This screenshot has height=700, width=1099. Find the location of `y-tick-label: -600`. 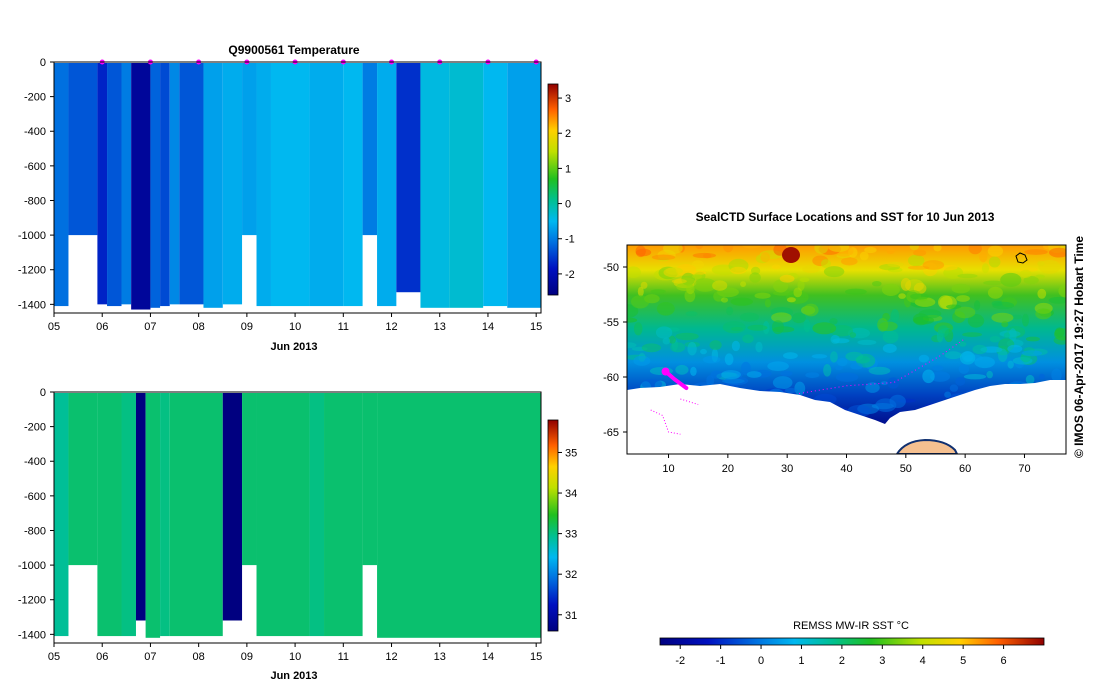

y-tick-label: -600 is located at coordinates (35, 167).